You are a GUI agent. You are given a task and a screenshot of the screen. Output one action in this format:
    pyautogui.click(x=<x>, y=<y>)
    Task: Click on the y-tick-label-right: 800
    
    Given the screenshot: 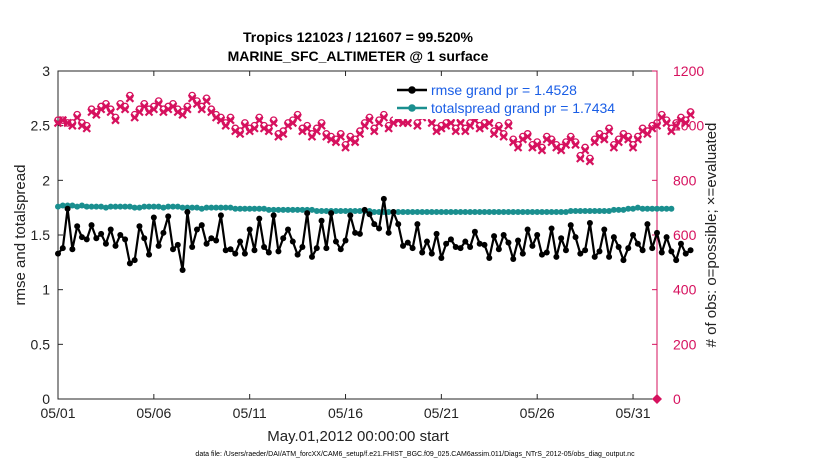 What is the action you would take?
    pyautogui.click(x=685, y=180)
    